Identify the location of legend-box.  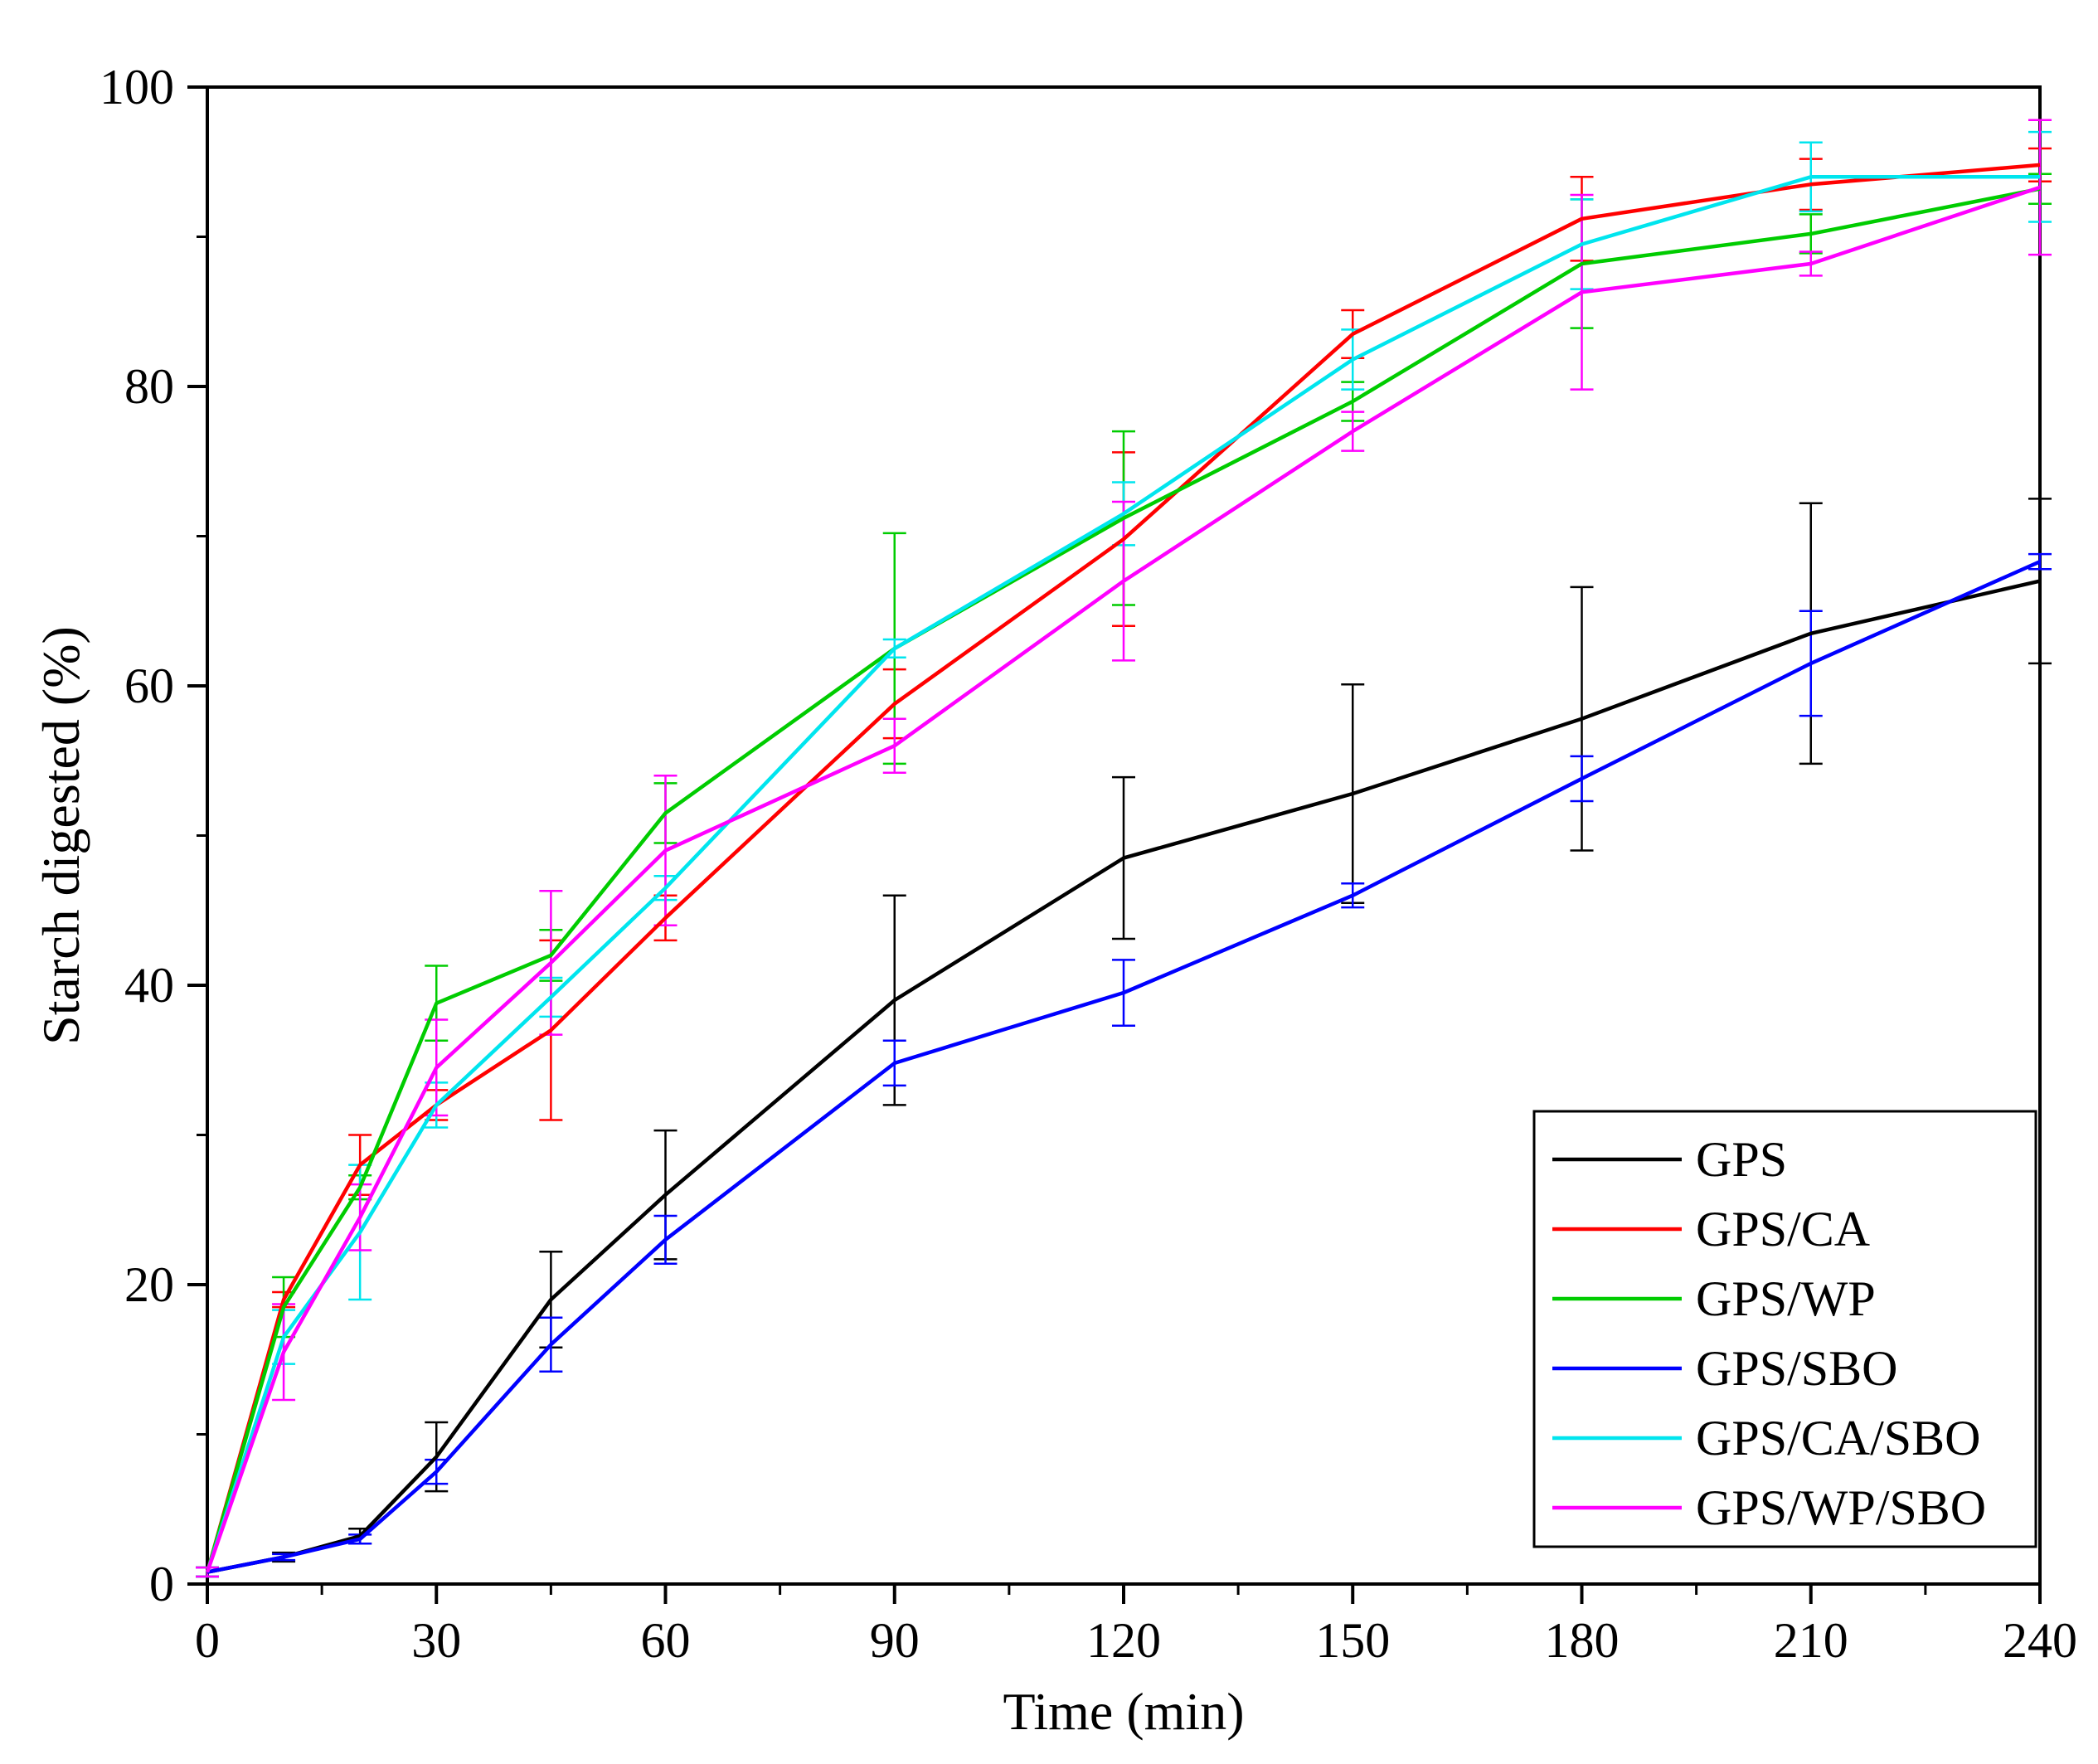
(1784, 1329).